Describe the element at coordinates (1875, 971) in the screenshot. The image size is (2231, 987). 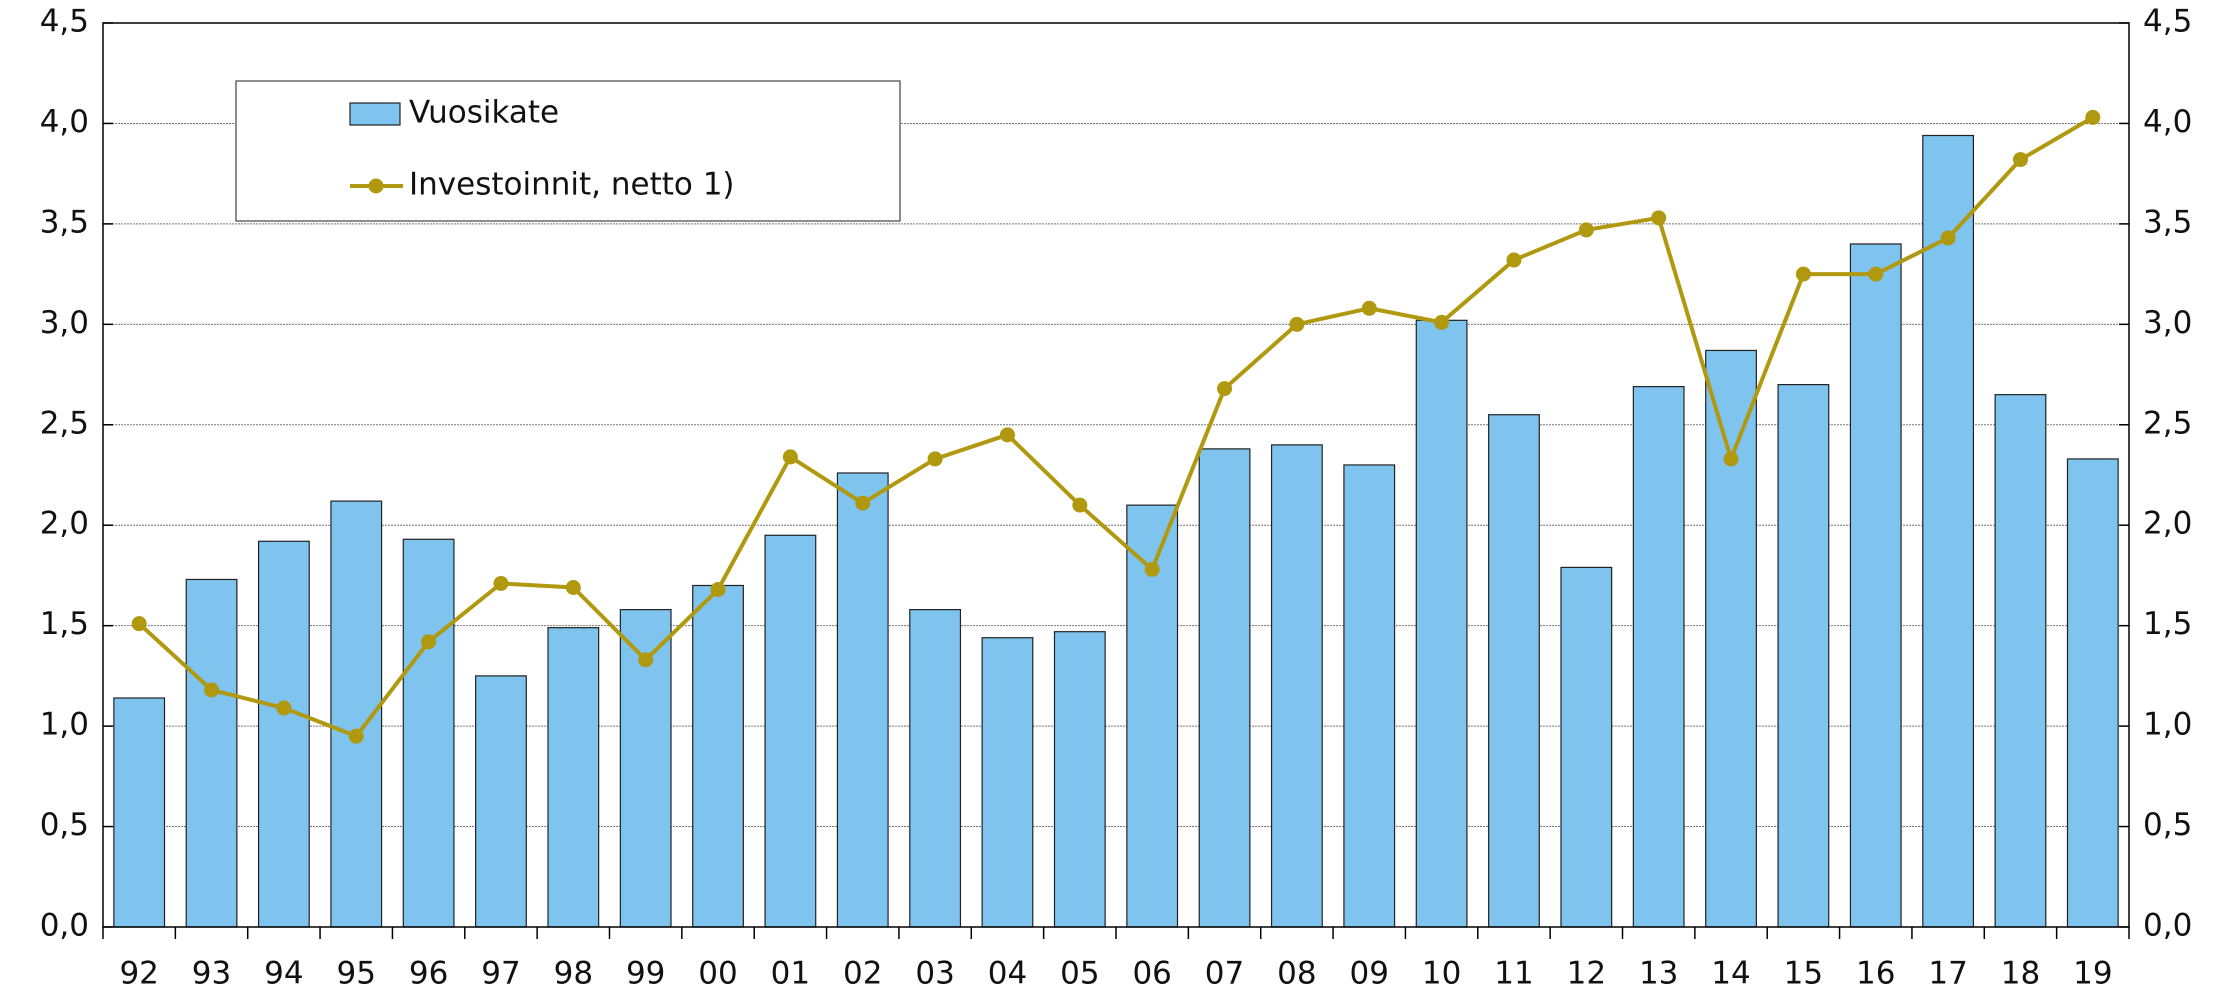
I see `x-tick-label: 16` at that location.